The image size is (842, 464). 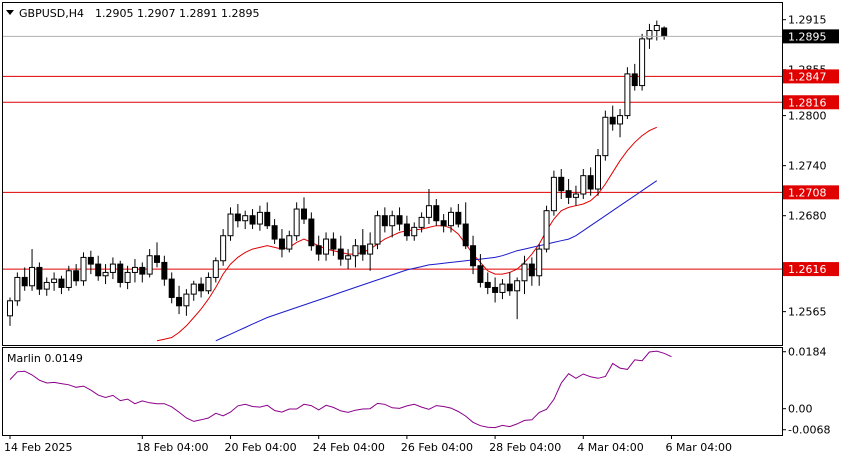 I want to click on symbol-menu-triangle-icon, so click(x=10, y=12).